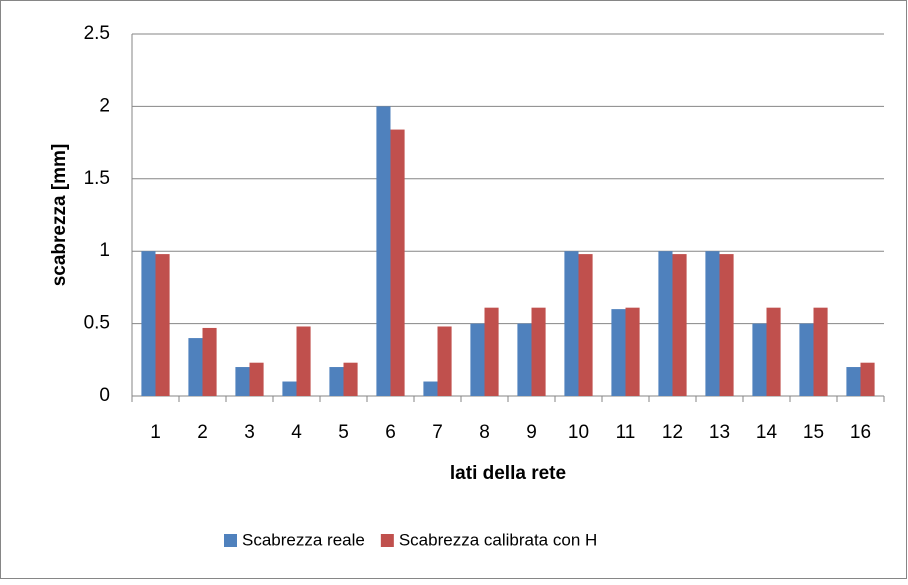 This screenshot has height=585, width=908. I want to click on x-tick-label: 3, so click(249, 432).